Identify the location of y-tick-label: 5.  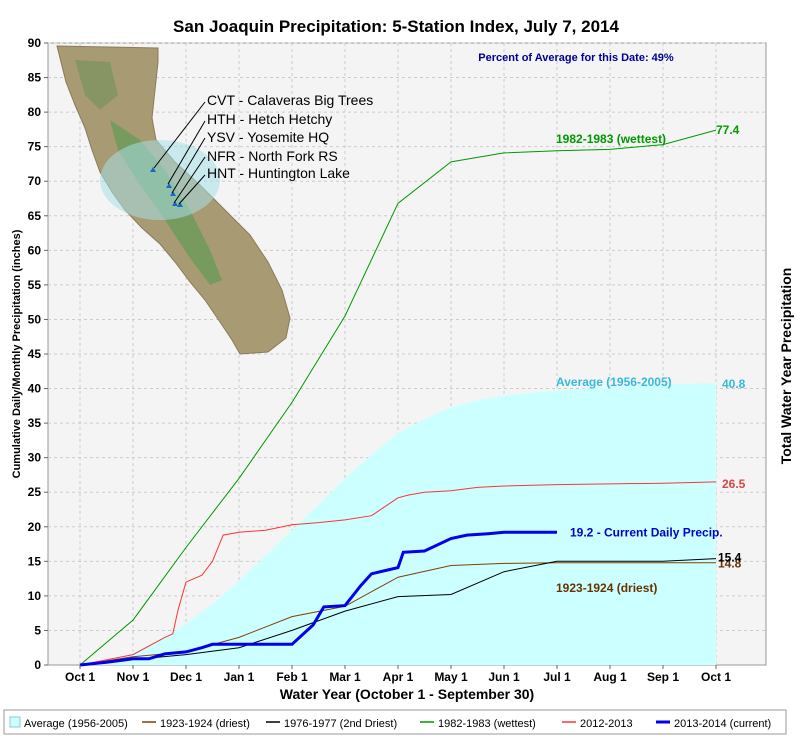
(37, 630).